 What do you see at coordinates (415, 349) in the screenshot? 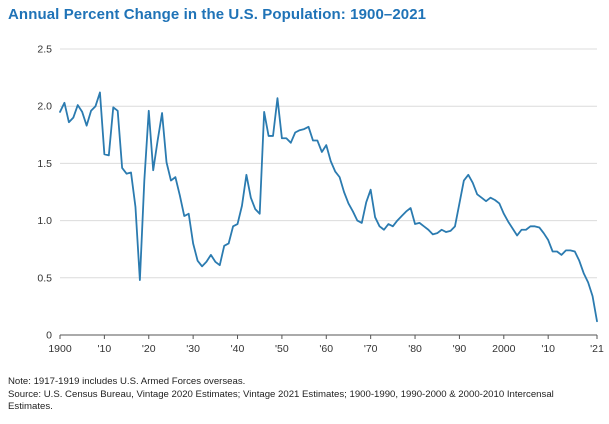
I see `x-tick-label: '80` at bounding box center [415, 349].